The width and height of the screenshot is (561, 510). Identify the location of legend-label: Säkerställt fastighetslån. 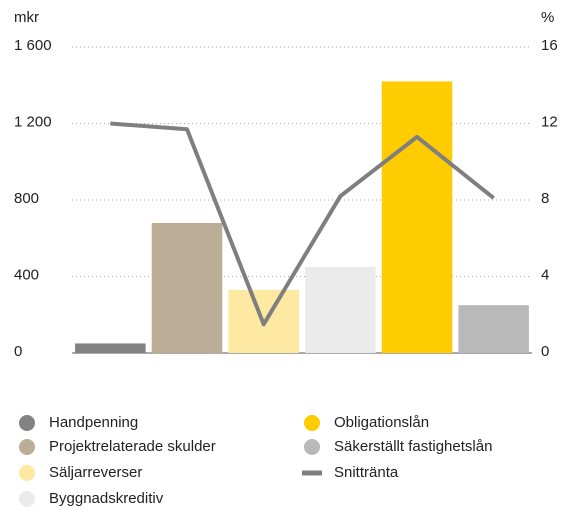
(413, 446).